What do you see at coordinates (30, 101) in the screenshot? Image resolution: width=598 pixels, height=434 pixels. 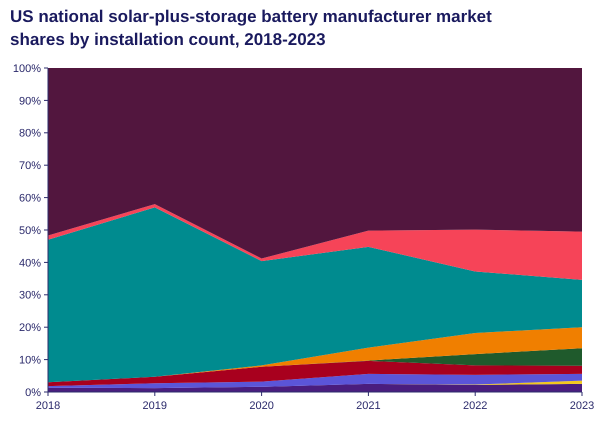 I see `y-tick-label: 90%` at bounding box center [30, 101].